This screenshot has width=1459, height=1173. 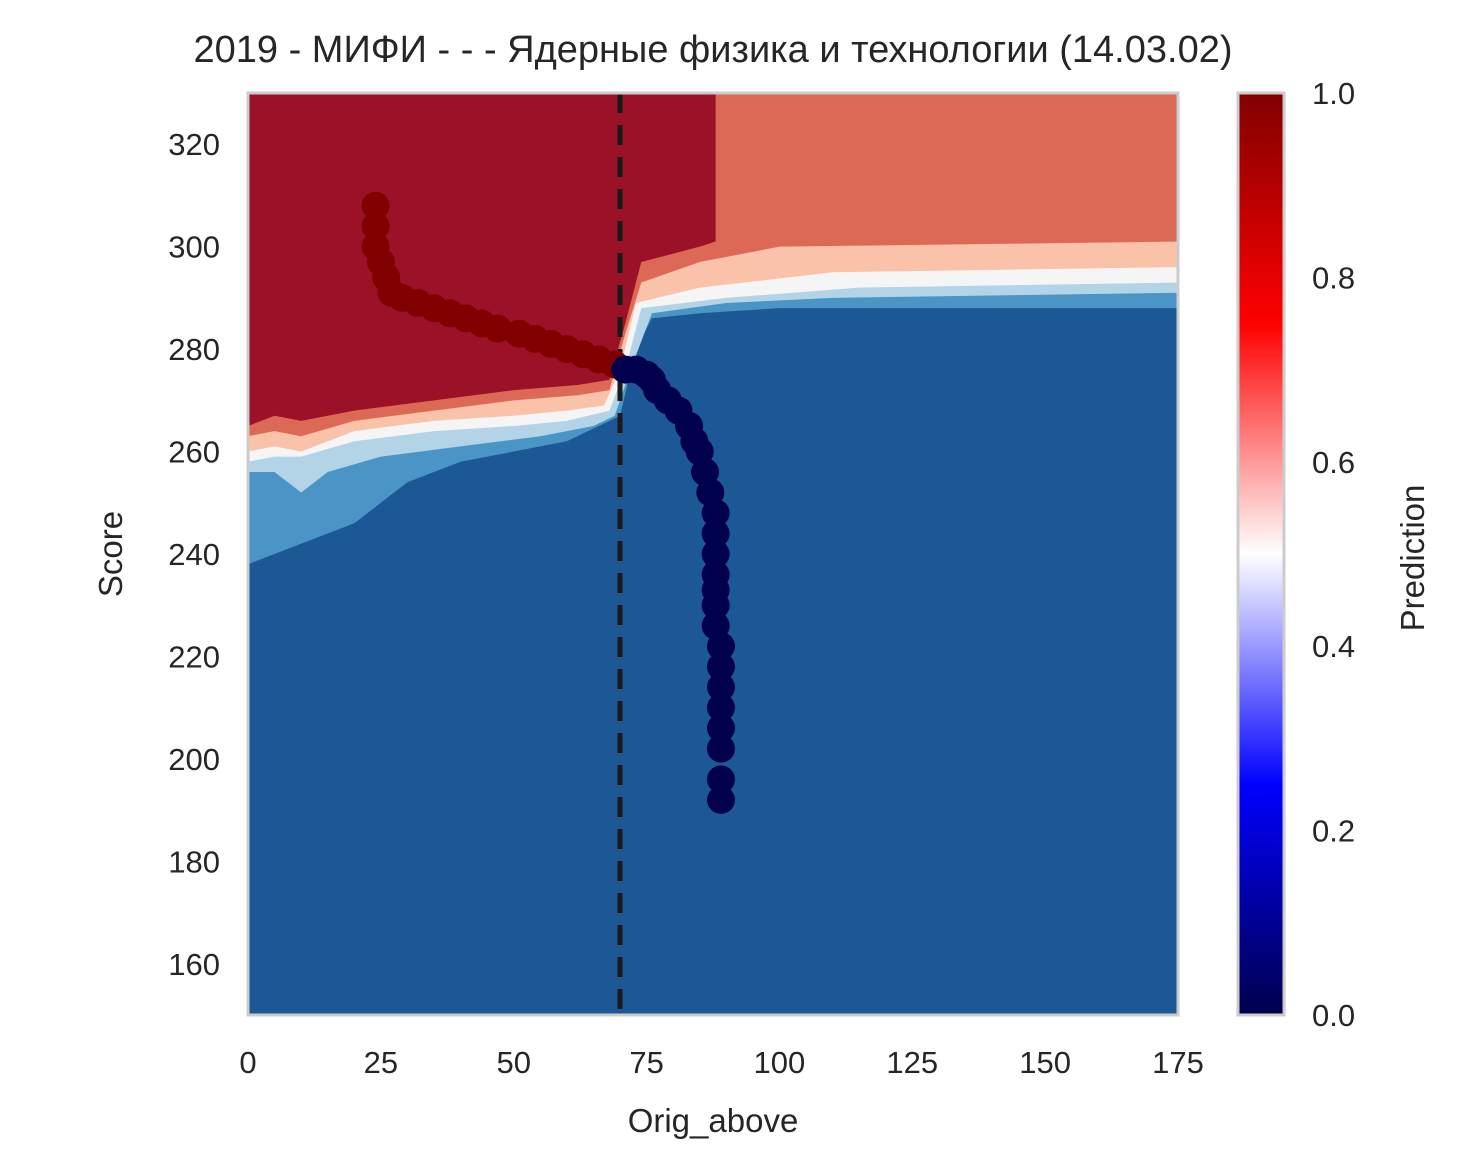 I want to click on y-tick-label: 320, so click(x=194, y=144).